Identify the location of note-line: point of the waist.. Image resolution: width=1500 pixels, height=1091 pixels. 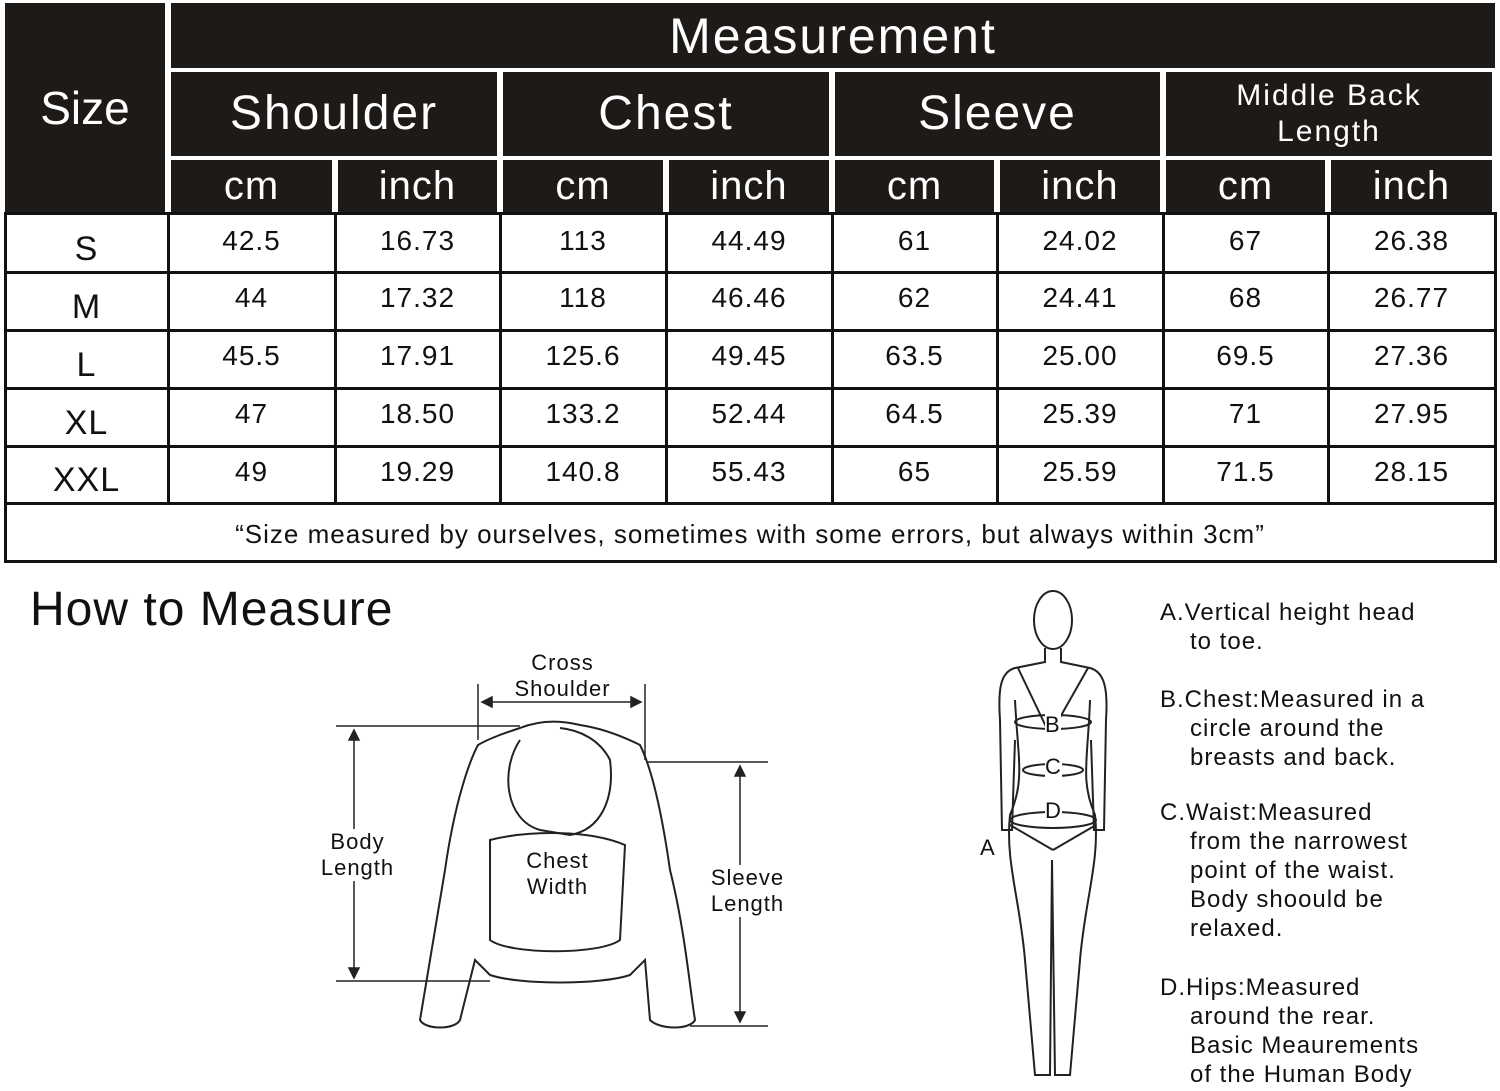
(1293, 870).